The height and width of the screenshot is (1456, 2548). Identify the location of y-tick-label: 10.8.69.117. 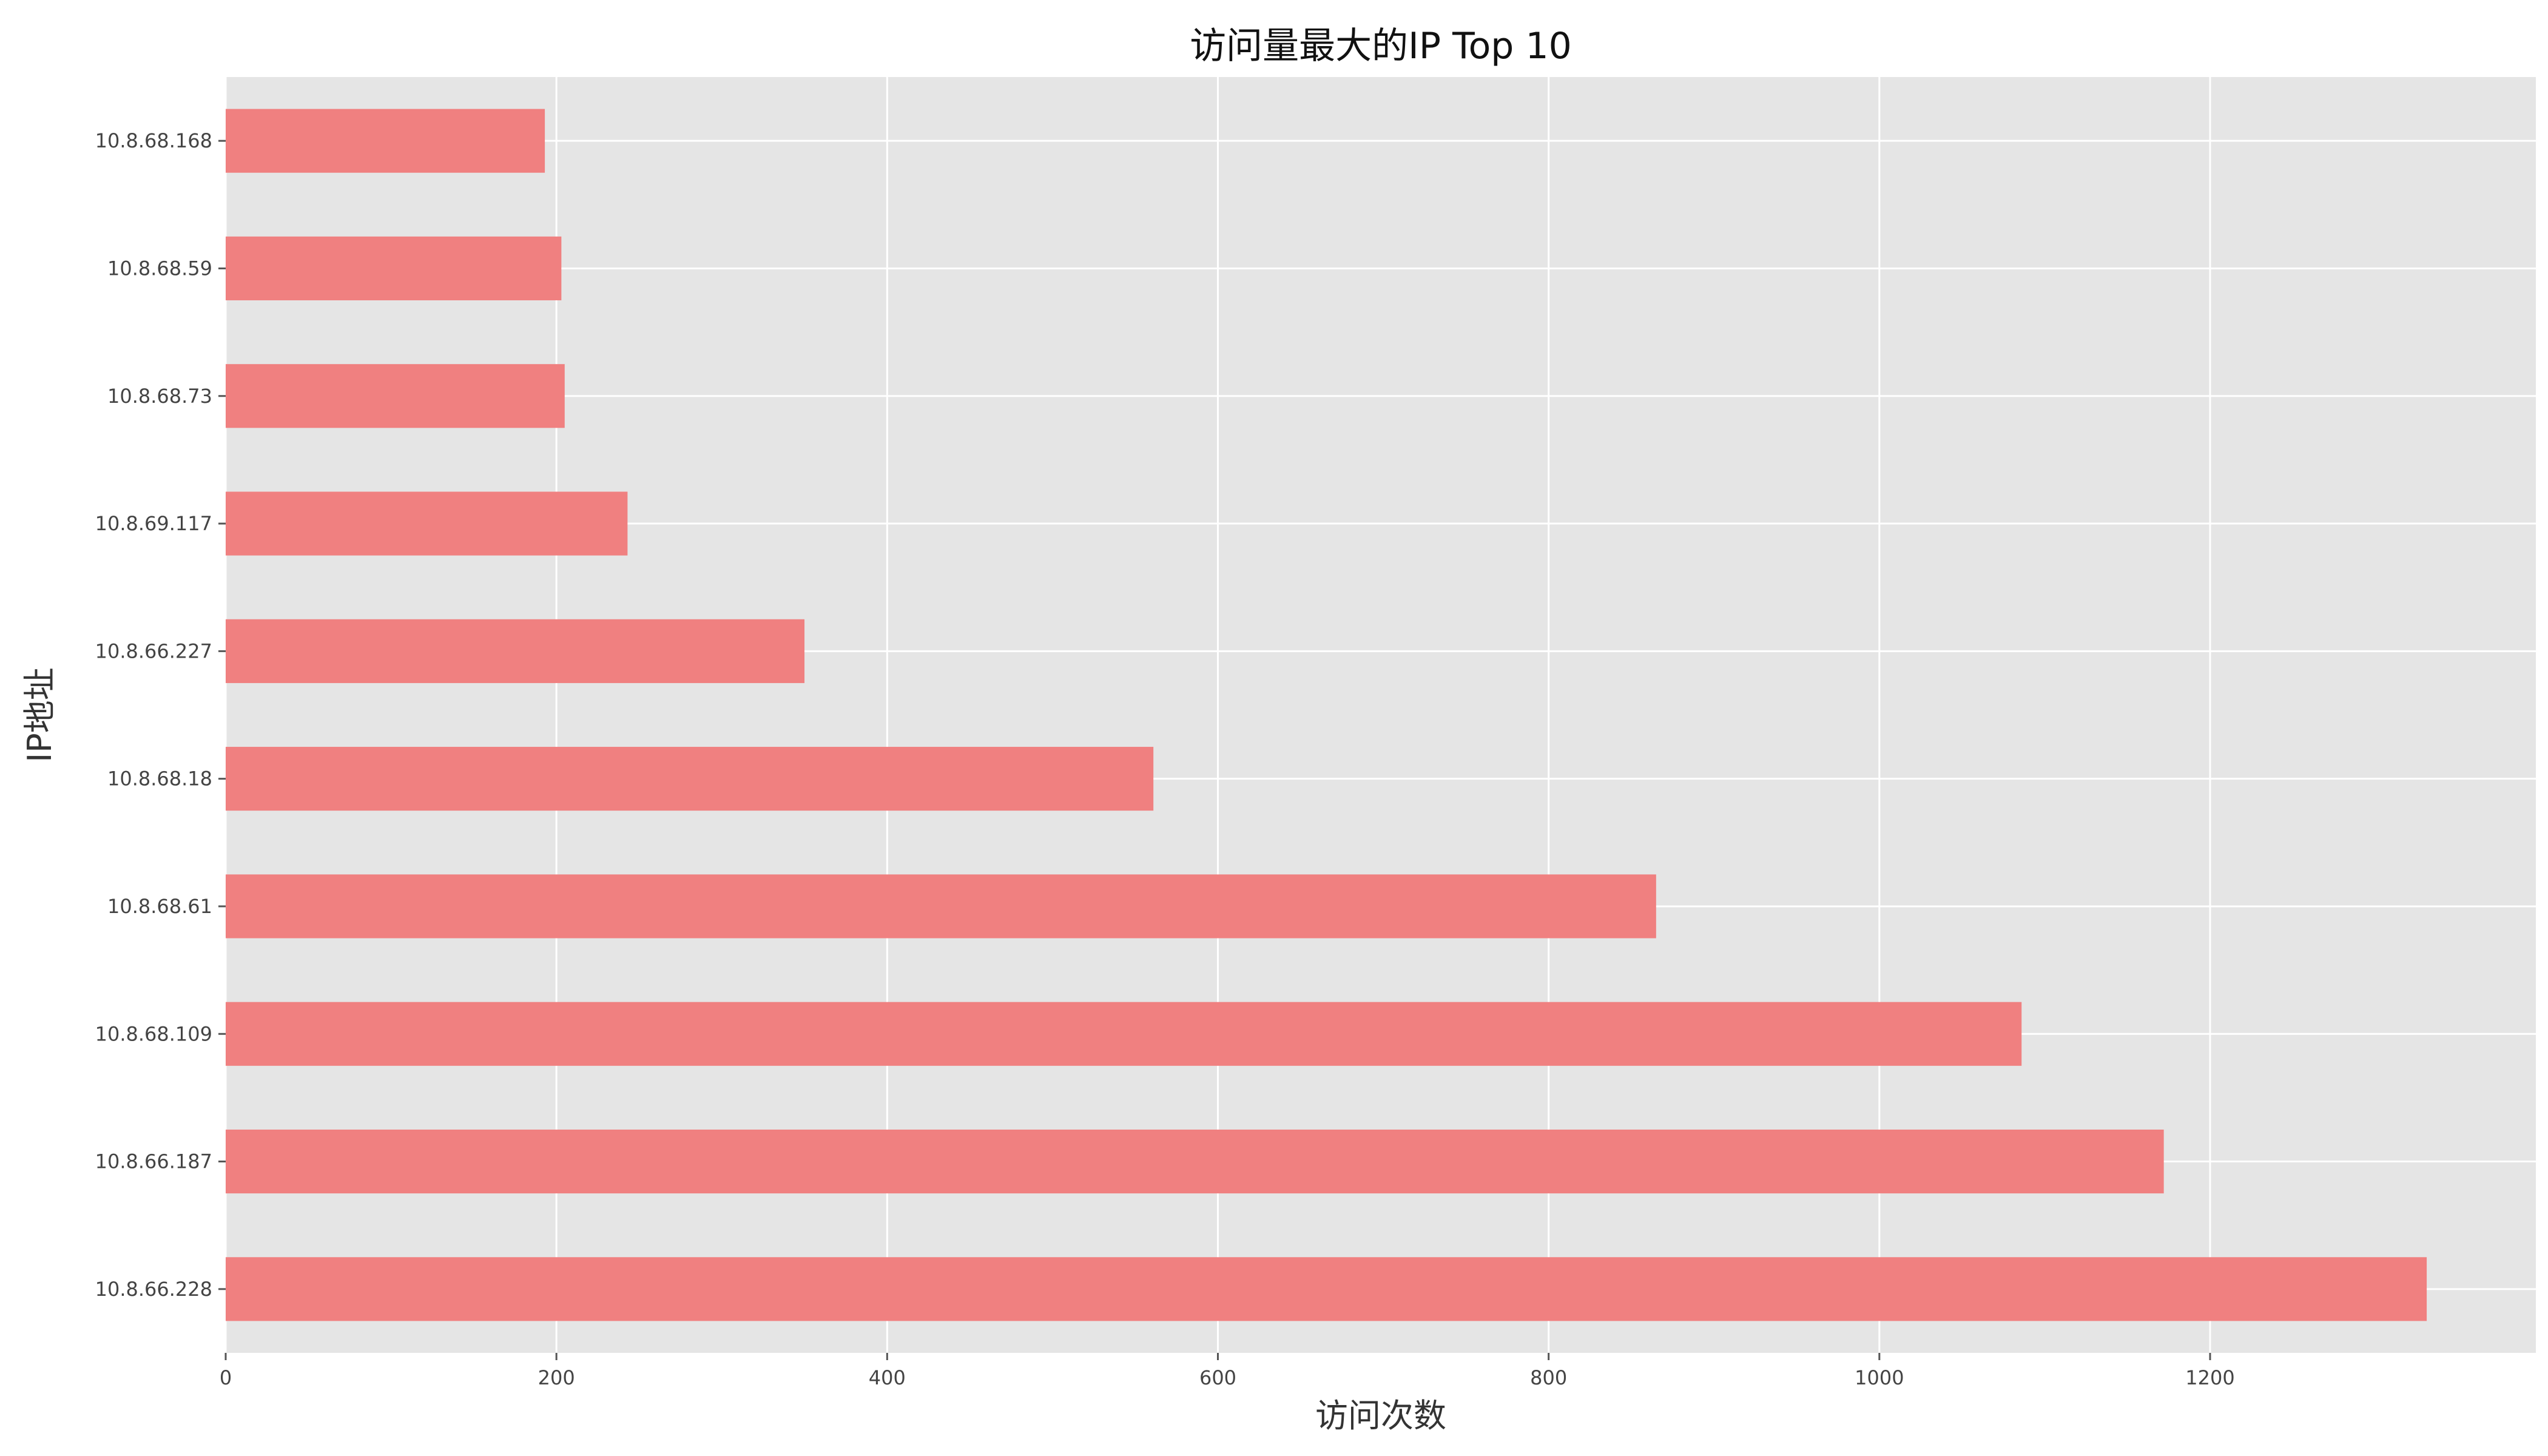
(153, 523).